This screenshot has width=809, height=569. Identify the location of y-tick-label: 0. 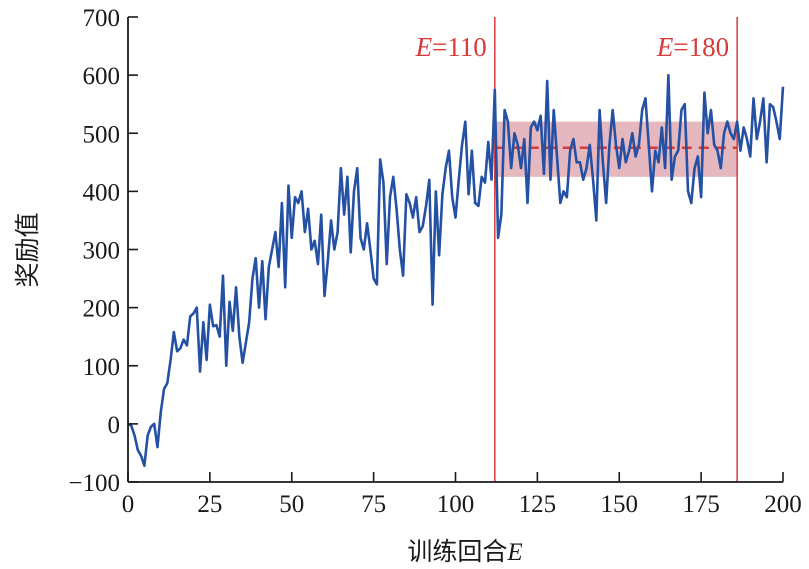
(114, 425).